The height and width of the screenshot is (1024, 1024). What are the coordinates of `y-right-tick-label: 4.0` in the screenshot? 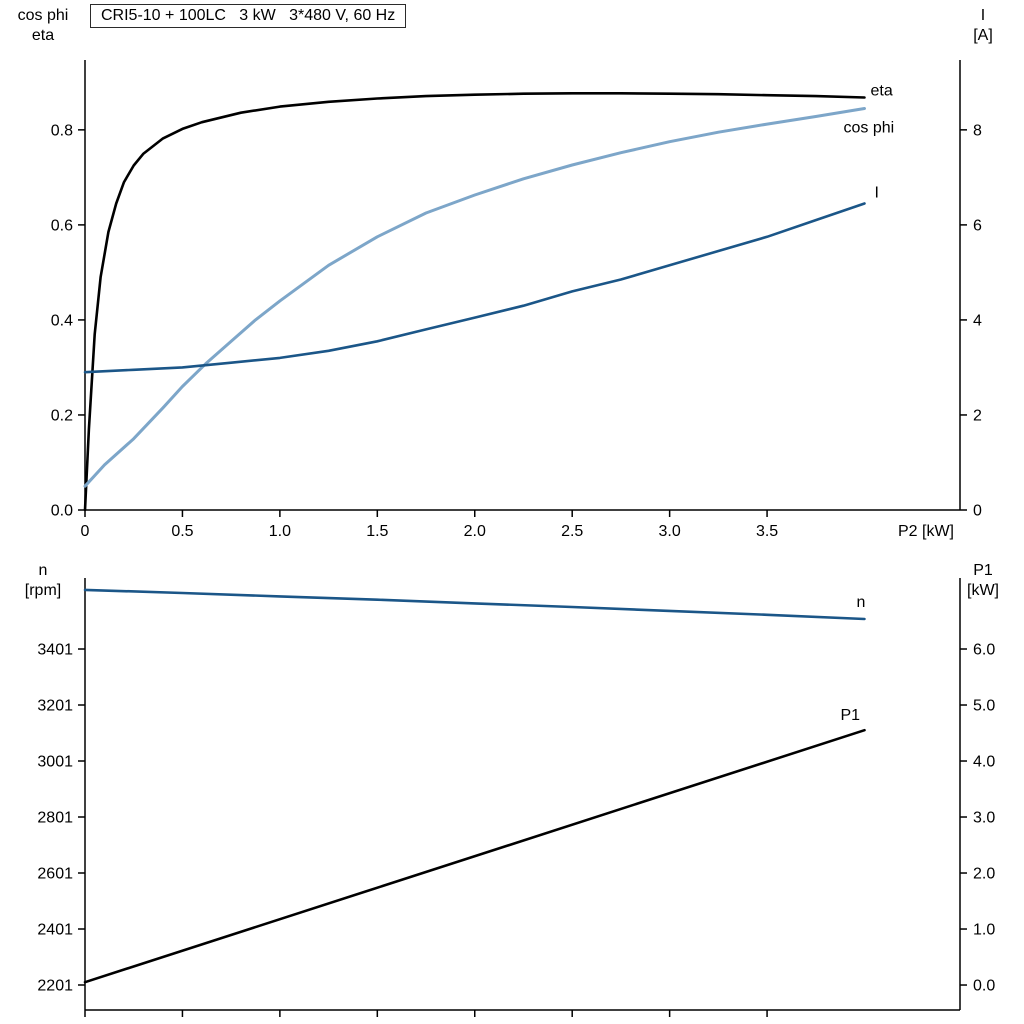 It's located at (984, 762).